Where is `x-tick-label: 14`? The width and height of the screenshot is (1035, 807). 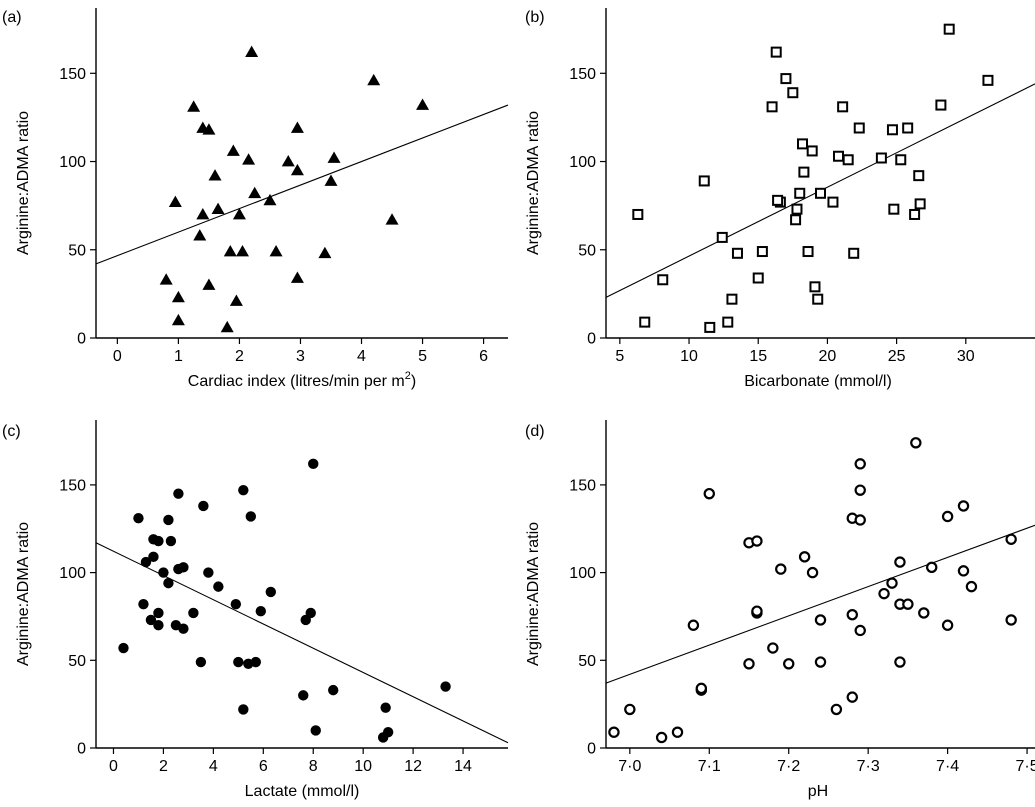
x-tick-label: 14 is located at coordinates (463, 766).